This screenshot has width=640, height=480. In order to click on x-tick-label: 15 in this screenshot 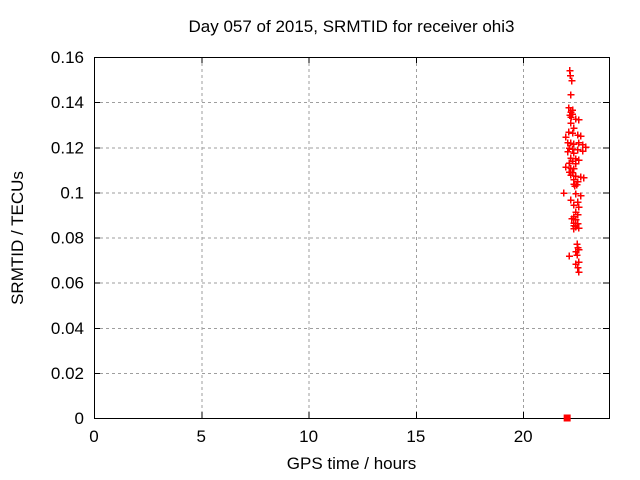, I will do `click(415, 436)`.